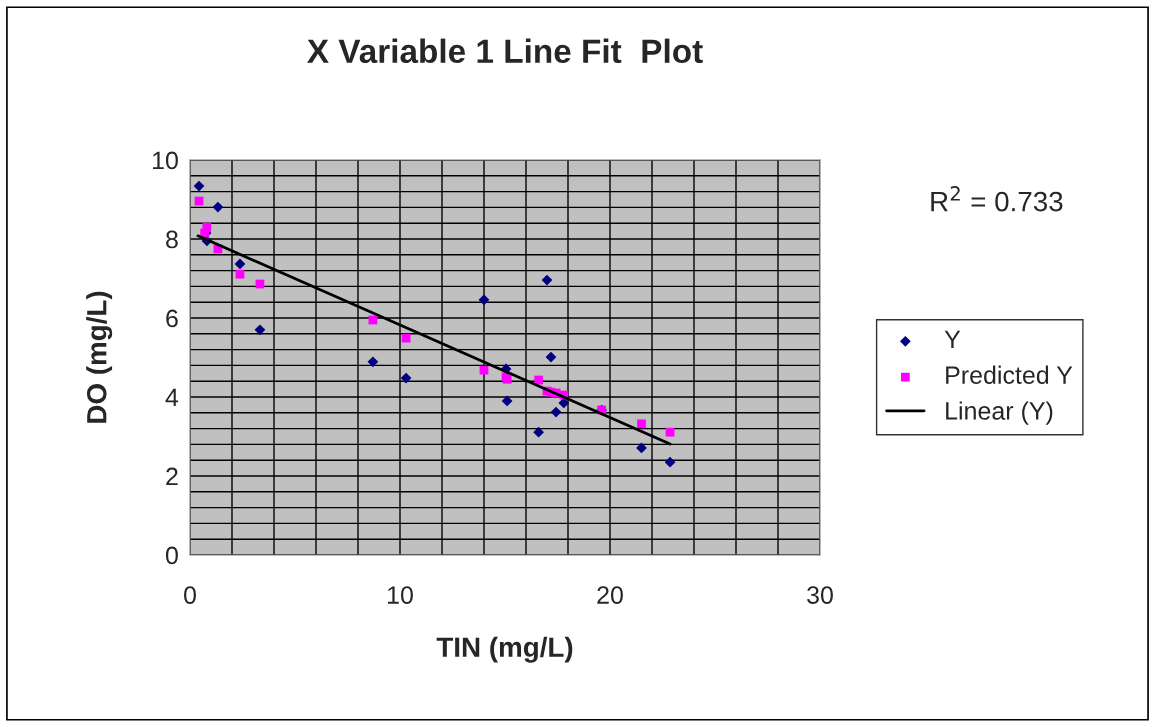 This screenshot has height=727, width=1155. What do you see at coordinates (505, 51) in the screenshot?
I see `chart-title: X Variable 1 Line Fit Plot` at bounding box center [505, 51].